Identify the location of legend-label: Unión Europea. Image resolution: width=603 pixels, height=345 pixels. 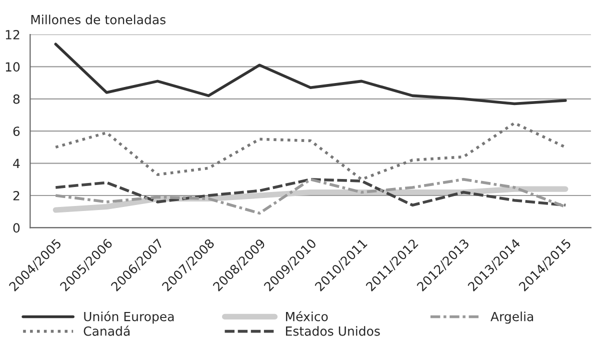
(129, 317).